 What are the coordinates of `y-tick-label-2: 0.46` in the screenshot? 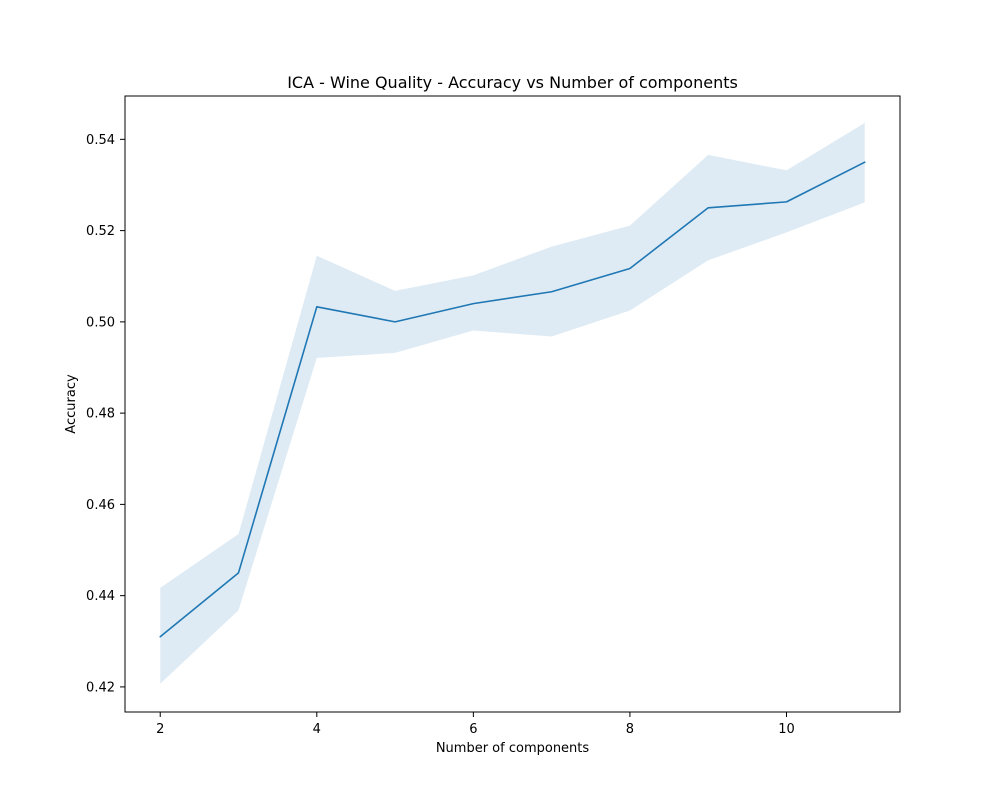 It's located at (100, 505).